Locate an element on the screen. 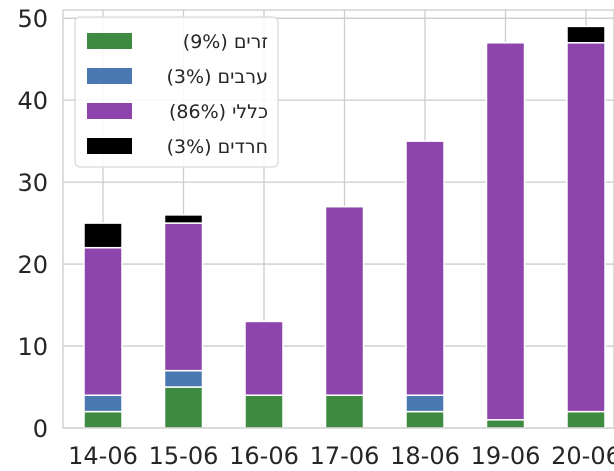  x-tick-label: 20-06 is located at coordinates (582, 454).